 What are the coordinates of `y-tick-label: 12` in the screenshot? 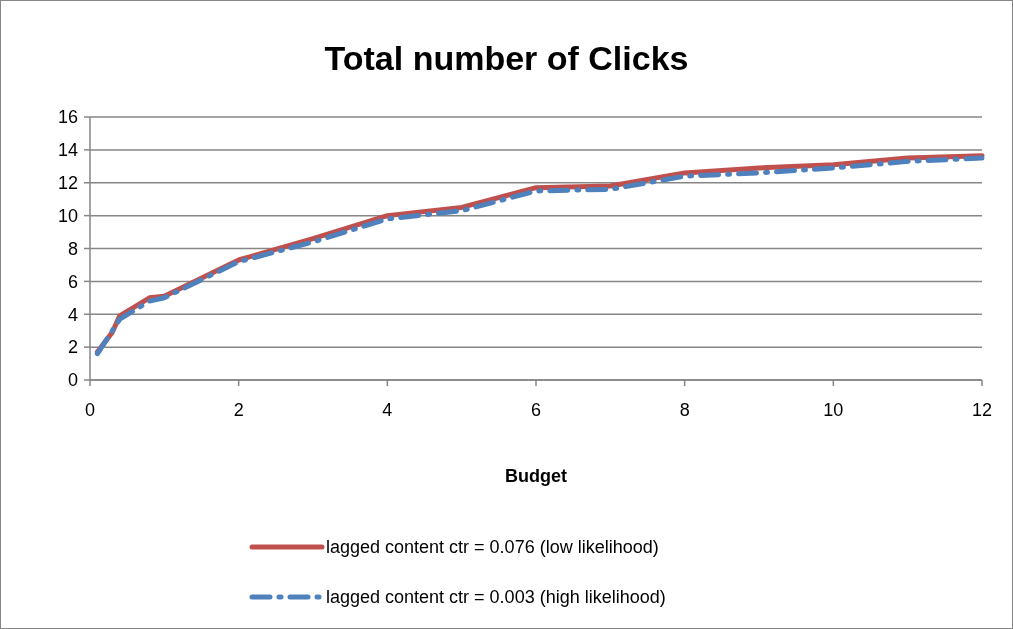 It's located at (67, 183).